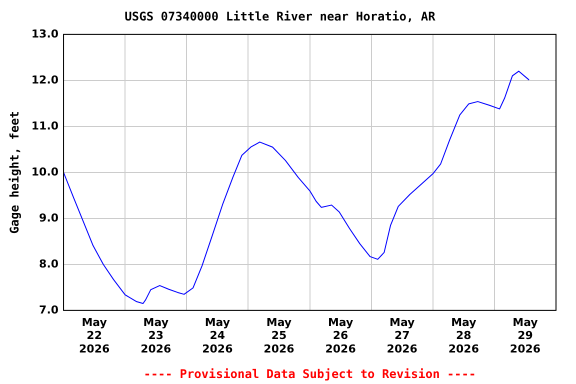 The height and width of the screenshot is (384, 576). Describe the element at coordinates (310, 374) in the screenshot. I see `text: ---- Provisional Data Subject to Revision ----` at that location.